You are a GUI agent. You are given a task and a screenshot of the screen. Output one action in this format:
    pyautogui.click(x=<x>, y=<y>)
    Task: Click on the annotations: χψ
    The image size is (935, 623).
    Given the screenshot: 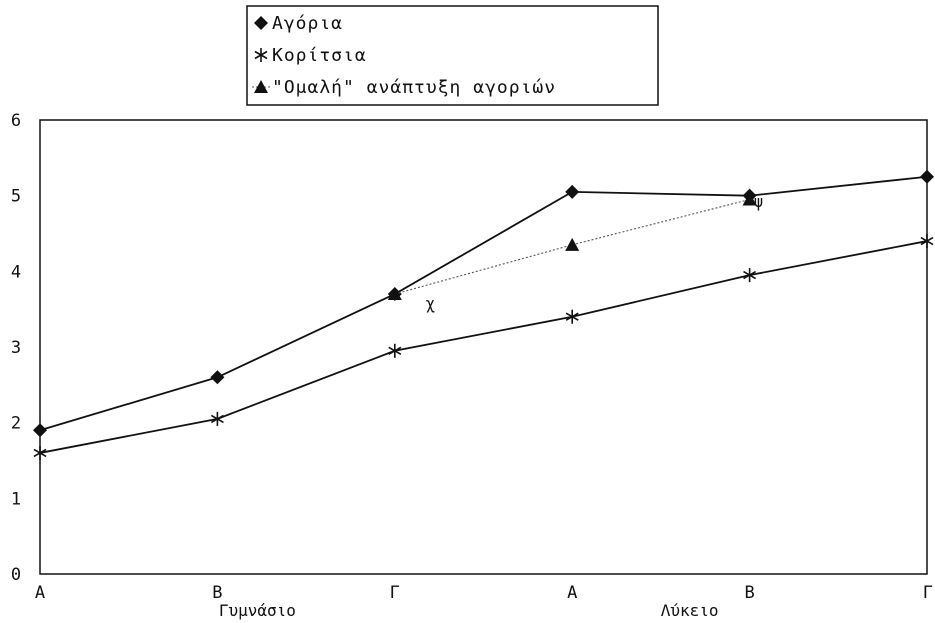 What is the action you would take?
    pyautogui.click(x=594, y=252)
    